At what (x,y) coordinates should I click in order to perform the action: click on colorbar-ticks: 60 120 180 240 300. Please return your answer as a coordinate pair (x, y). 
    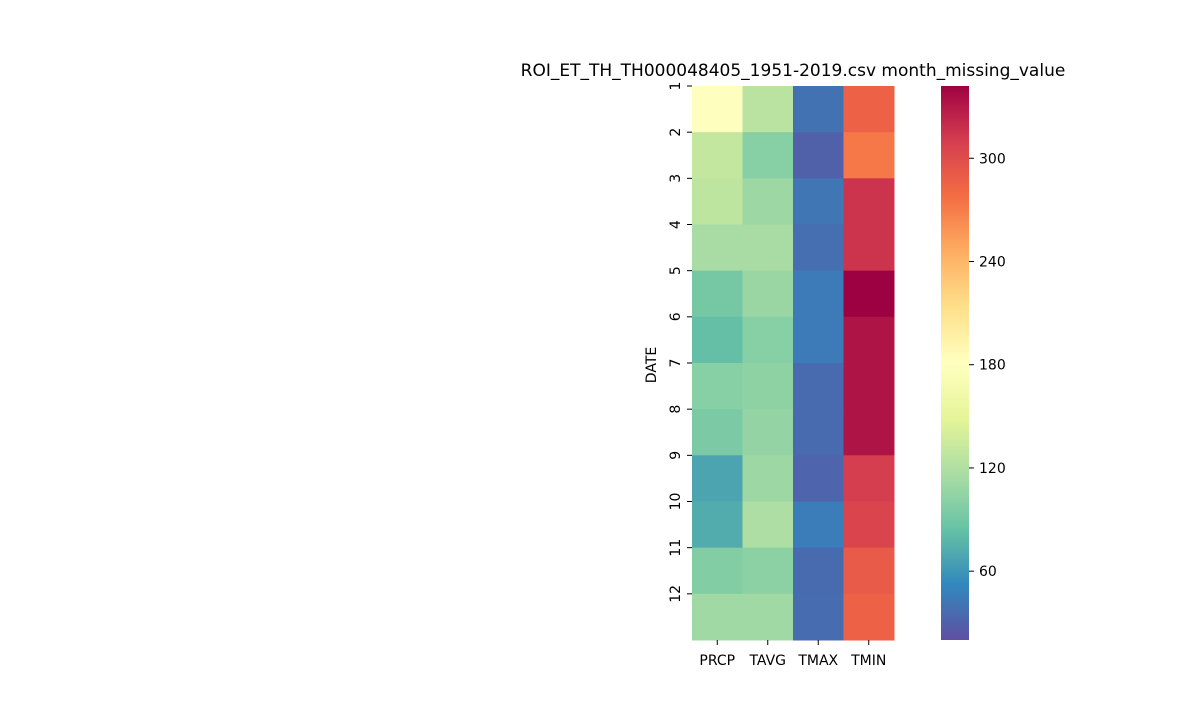
    Looking at the image, I should click on (987, 365).